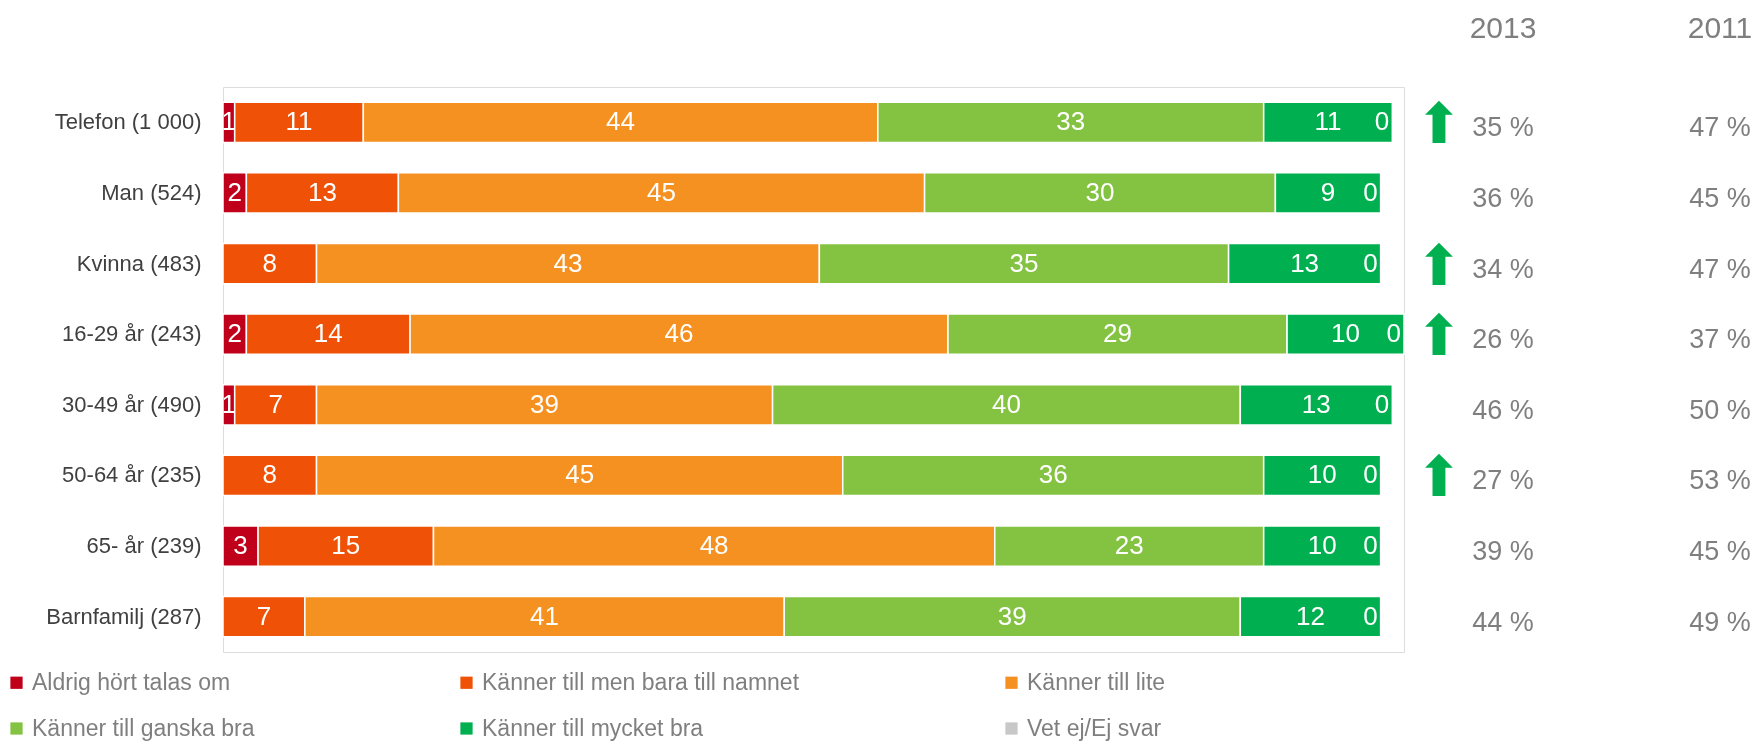 This screenshot has height=742, width=1763. Describe the element at coordinates (240, 545) in the screenshot. I see `data-label: 3` at that location.